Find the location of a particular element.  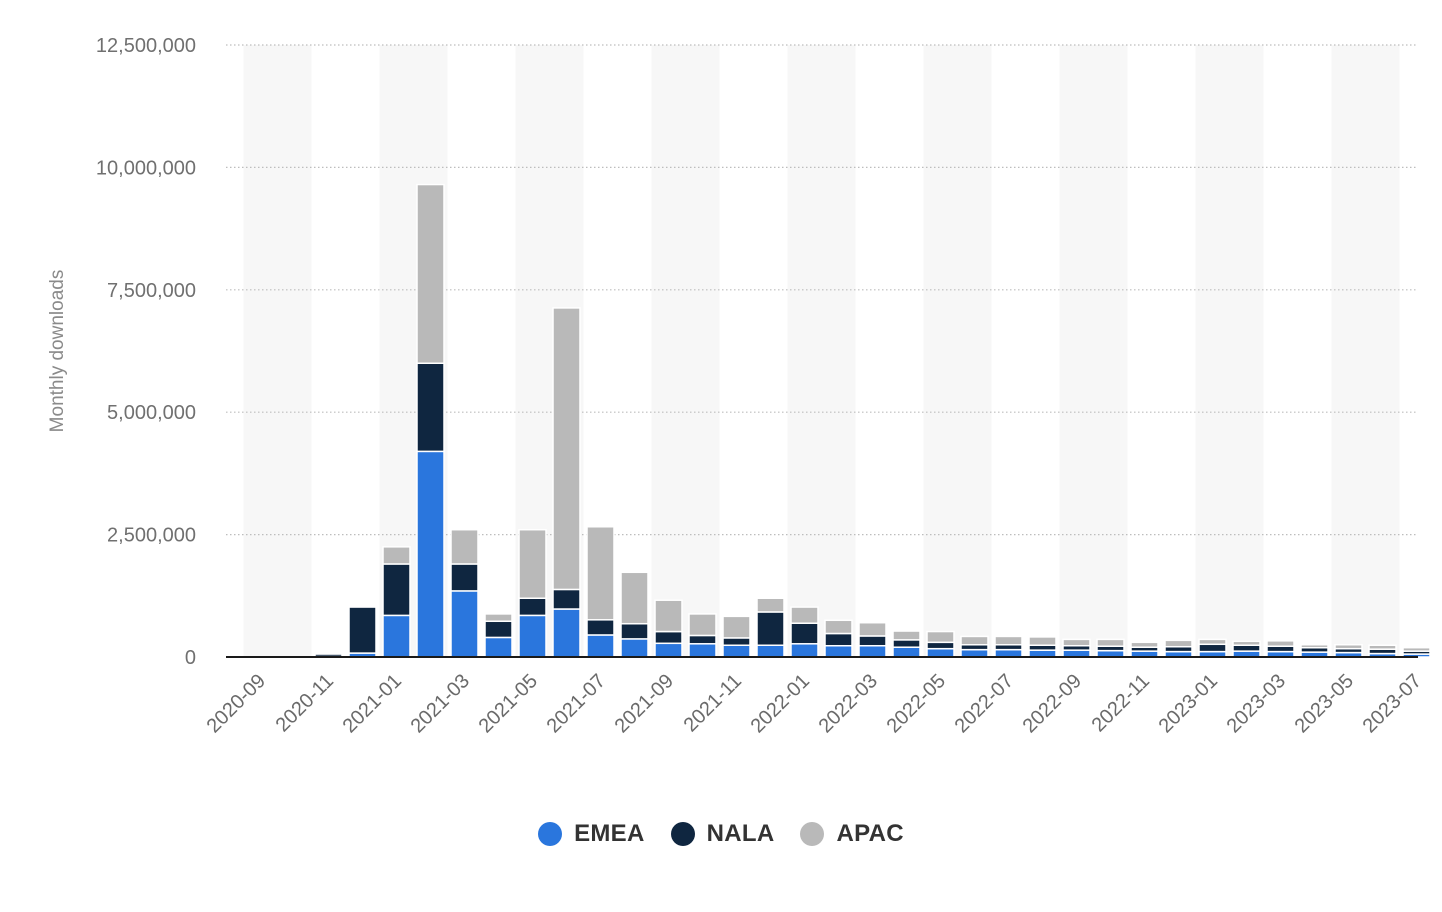

legend-item-apac: APAC is located at coordinates (852, 834).